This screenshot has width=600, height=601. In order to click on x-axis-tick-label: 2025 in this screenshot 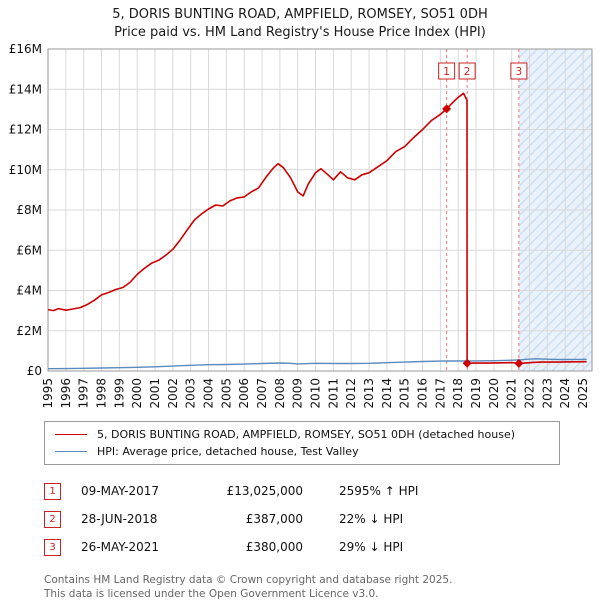, I will do `click(583, 393)`.